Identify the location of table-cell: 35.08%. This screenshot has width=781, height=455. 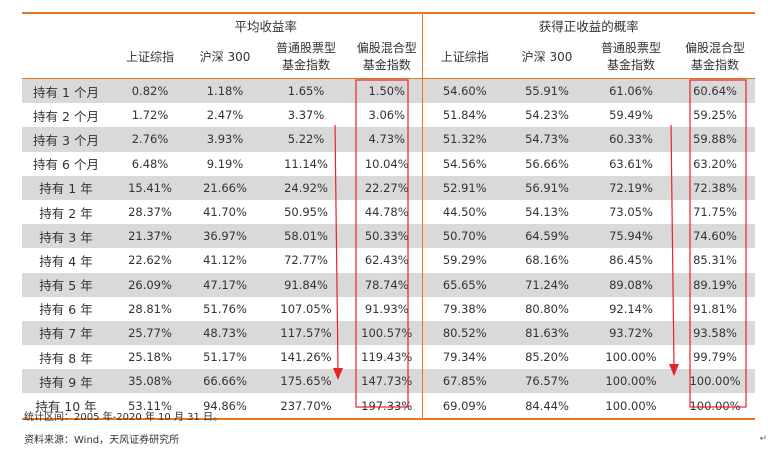
(150, 381).